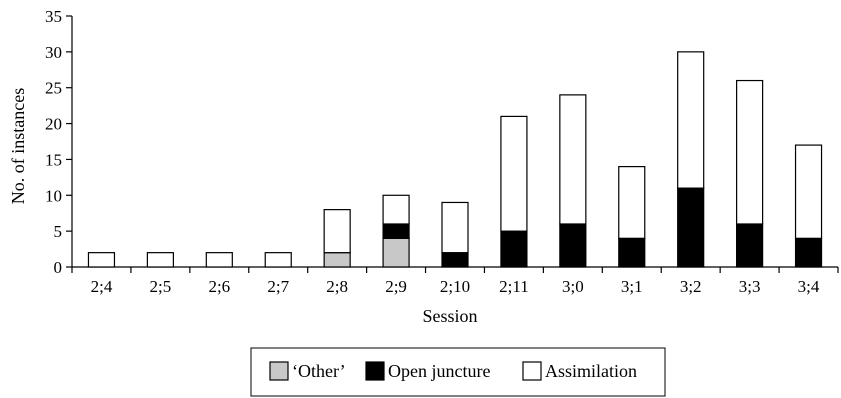 This screenshot has width=841, height=398. What do you see at coordinates (809, 286) in the screenshot?
I see `x-tick-label: 3;4` at bounding box center [809, 286].